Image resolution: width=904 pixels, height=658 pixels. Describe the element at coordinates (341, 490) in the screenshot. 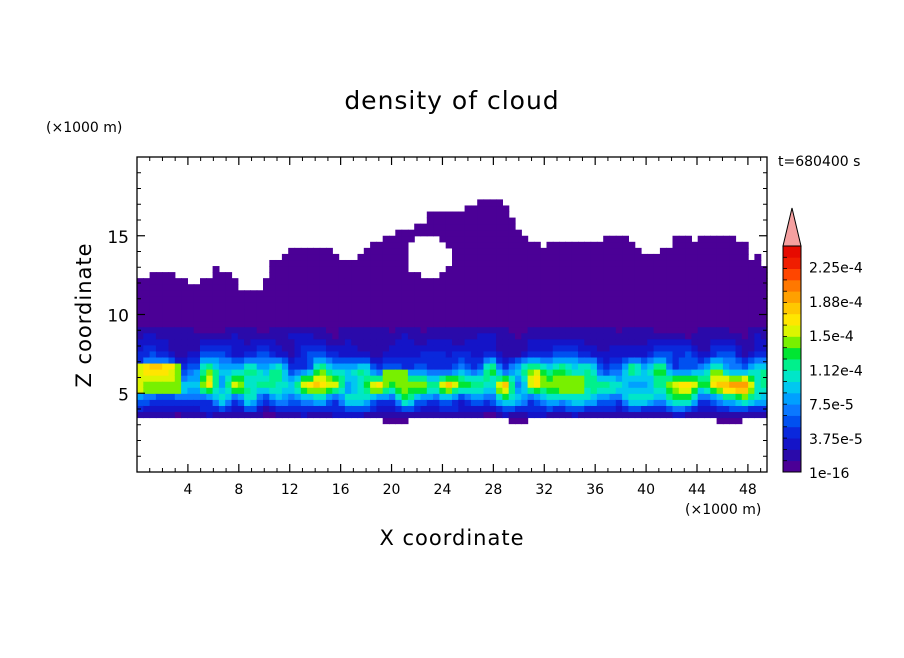

I see `x-tick-label: 16` at that location.